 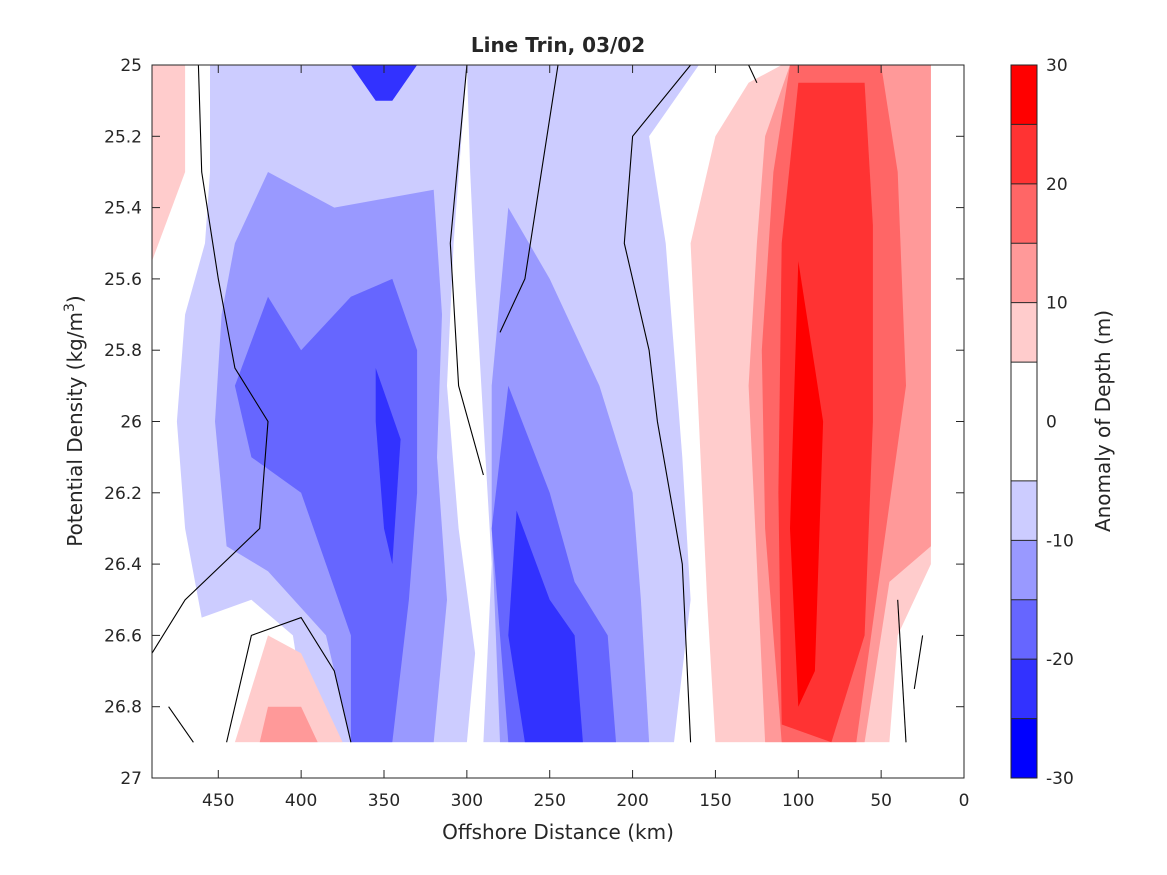 What do you see at coordinates (123, 280) in the screenshot?
I see `y-tick-label: 25.6` at bounding box center [123, 280].